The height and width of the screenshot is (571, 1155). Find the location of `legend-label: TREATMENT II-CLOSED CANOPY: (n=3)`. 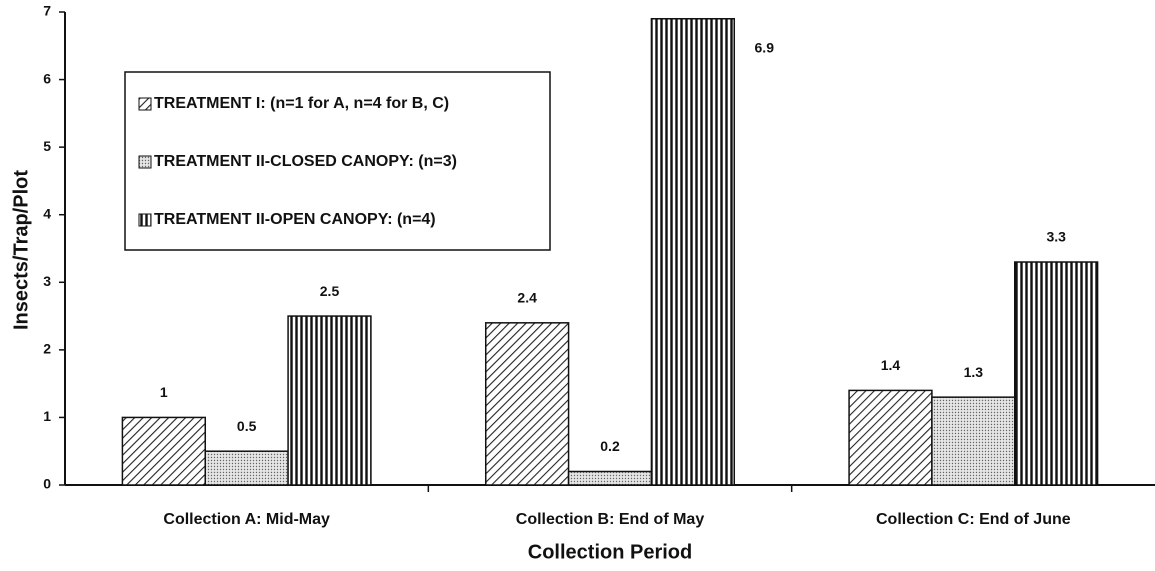

legend-label: TREATMENT II-CLOSED CANOPY: (n=3) is located at coordinates (305, 161).